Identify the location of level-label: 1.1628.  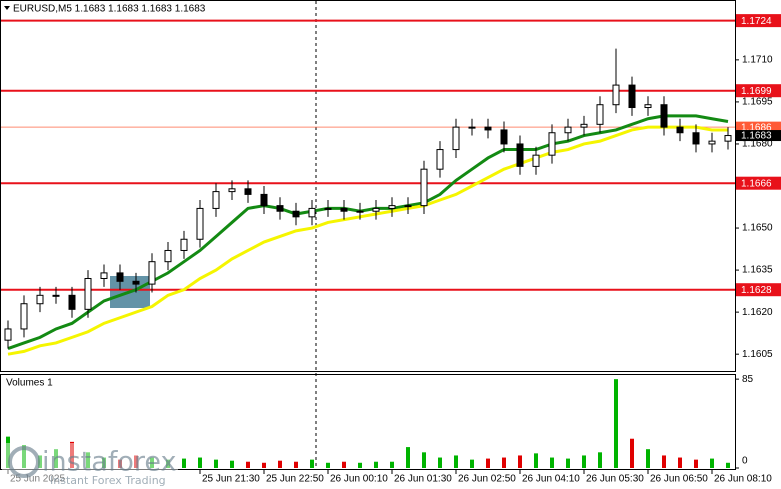
(756, 290).